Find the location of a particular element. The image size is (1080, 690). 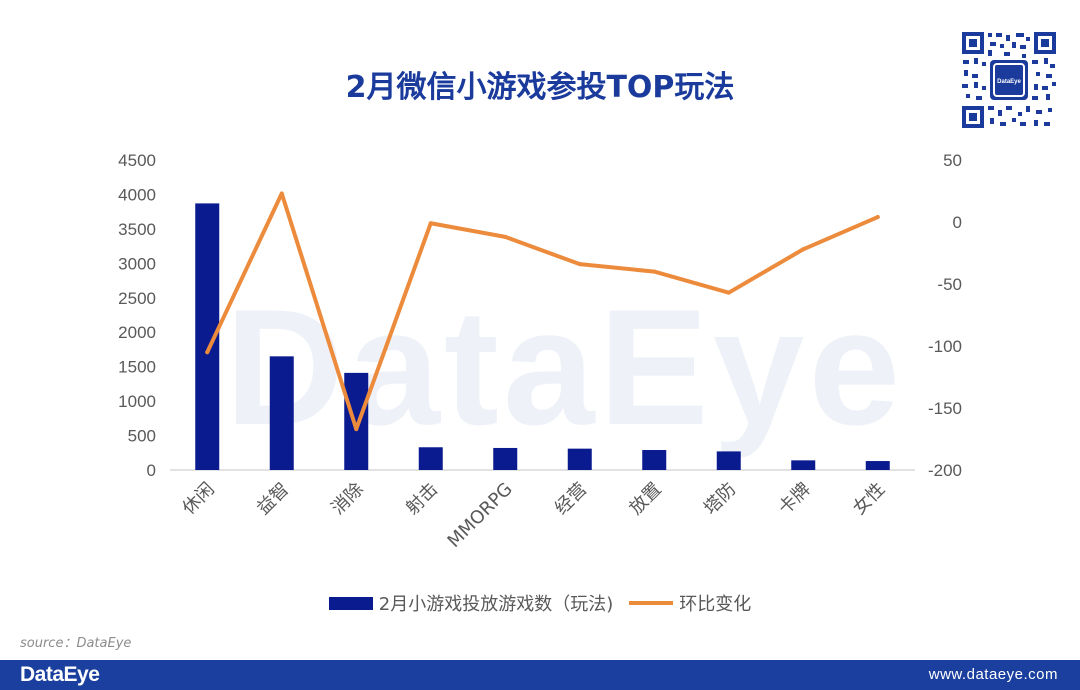

category-label: 卡牌 is located at coordinates (794, 499).